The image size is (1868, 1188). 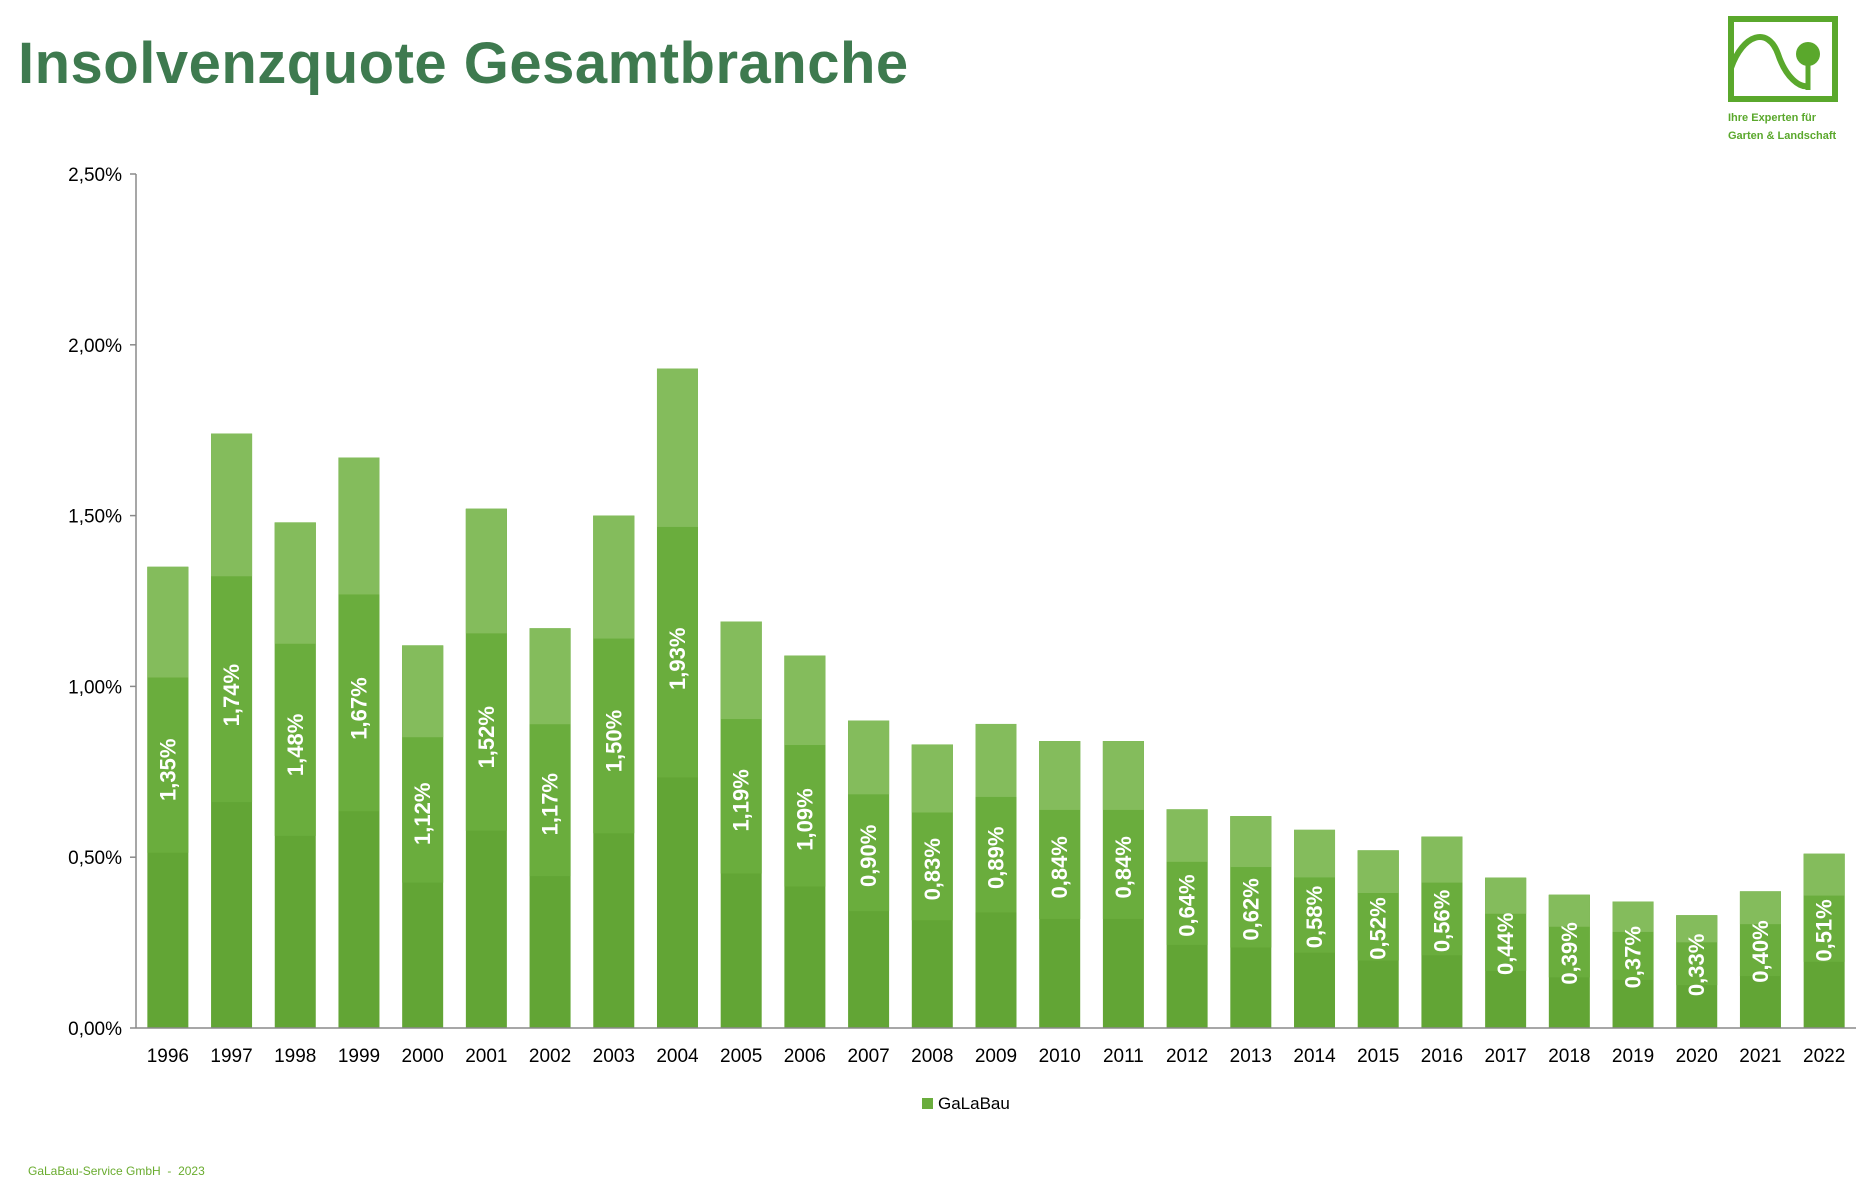 I want to click on bar-value-label: 0,40%, so click(x=1760, y=951).